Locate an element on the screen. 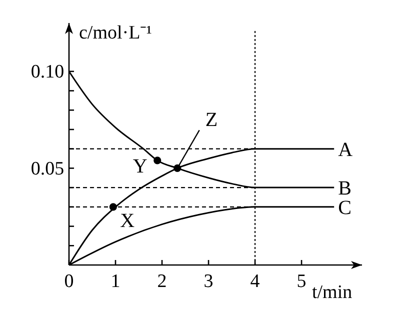 The image size is (393, 322). x-tick-label: 3 is located at coordinates (209, 281).